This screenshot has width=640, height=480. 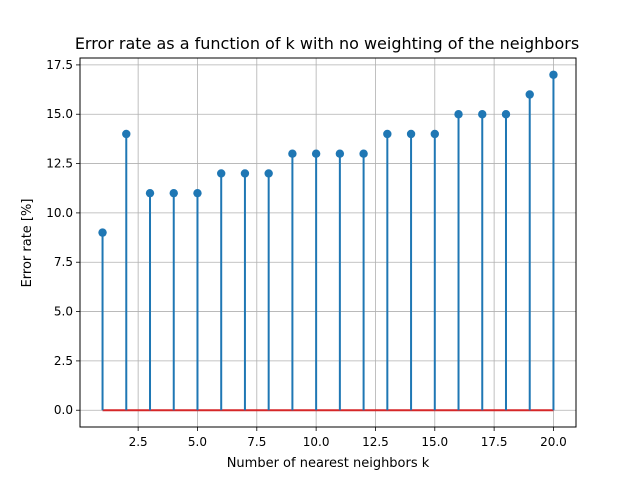 What do you see at coordinates (348, 438) in the screenshot?
I see `x-axis-ticks: 2.5 5.0 7.5 10.0 12.5 15.0 17.5 20.0` at bounding box center [348, 438].